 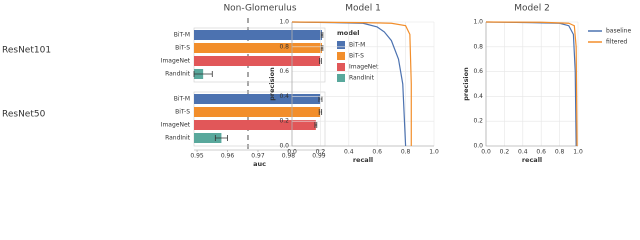 I want to click on legend-label: baseline, so click(x=618, y=31).